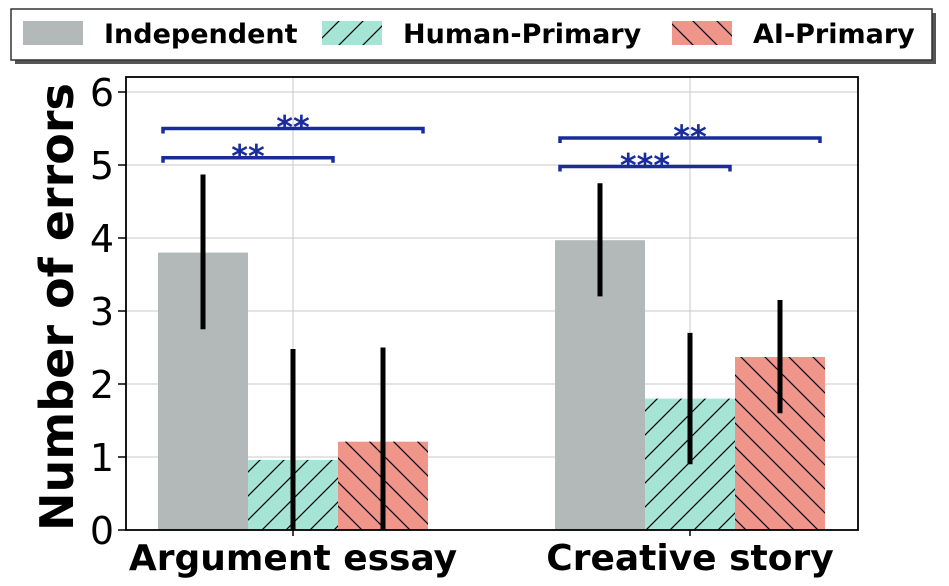 This screenshot has height=586, width=949. I want to click on y-axis-label: Number of errors, so click(57, 307).